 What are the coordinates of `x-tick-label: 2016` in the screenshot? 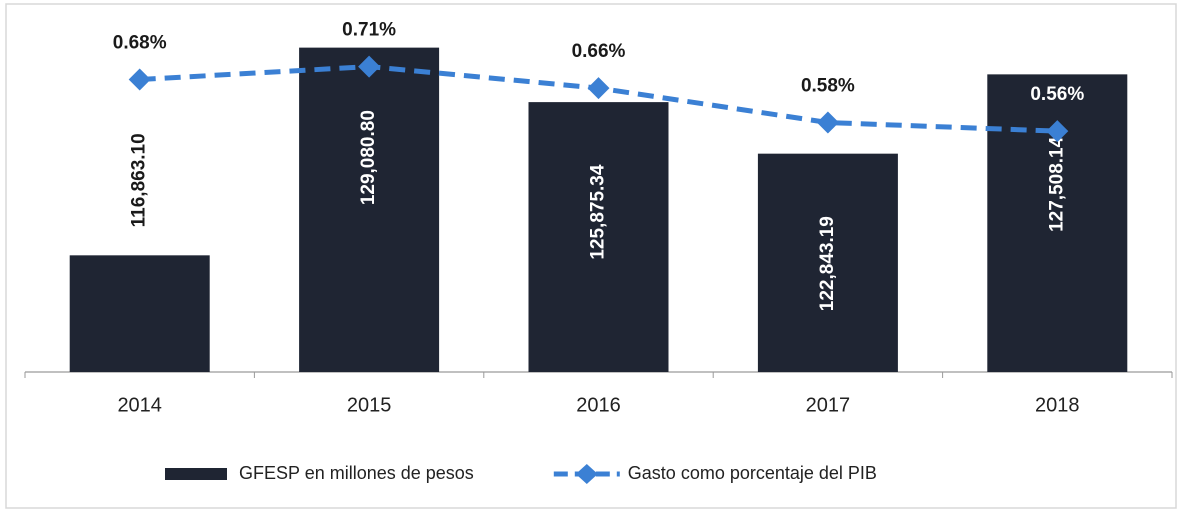 It's located at (598, 405).